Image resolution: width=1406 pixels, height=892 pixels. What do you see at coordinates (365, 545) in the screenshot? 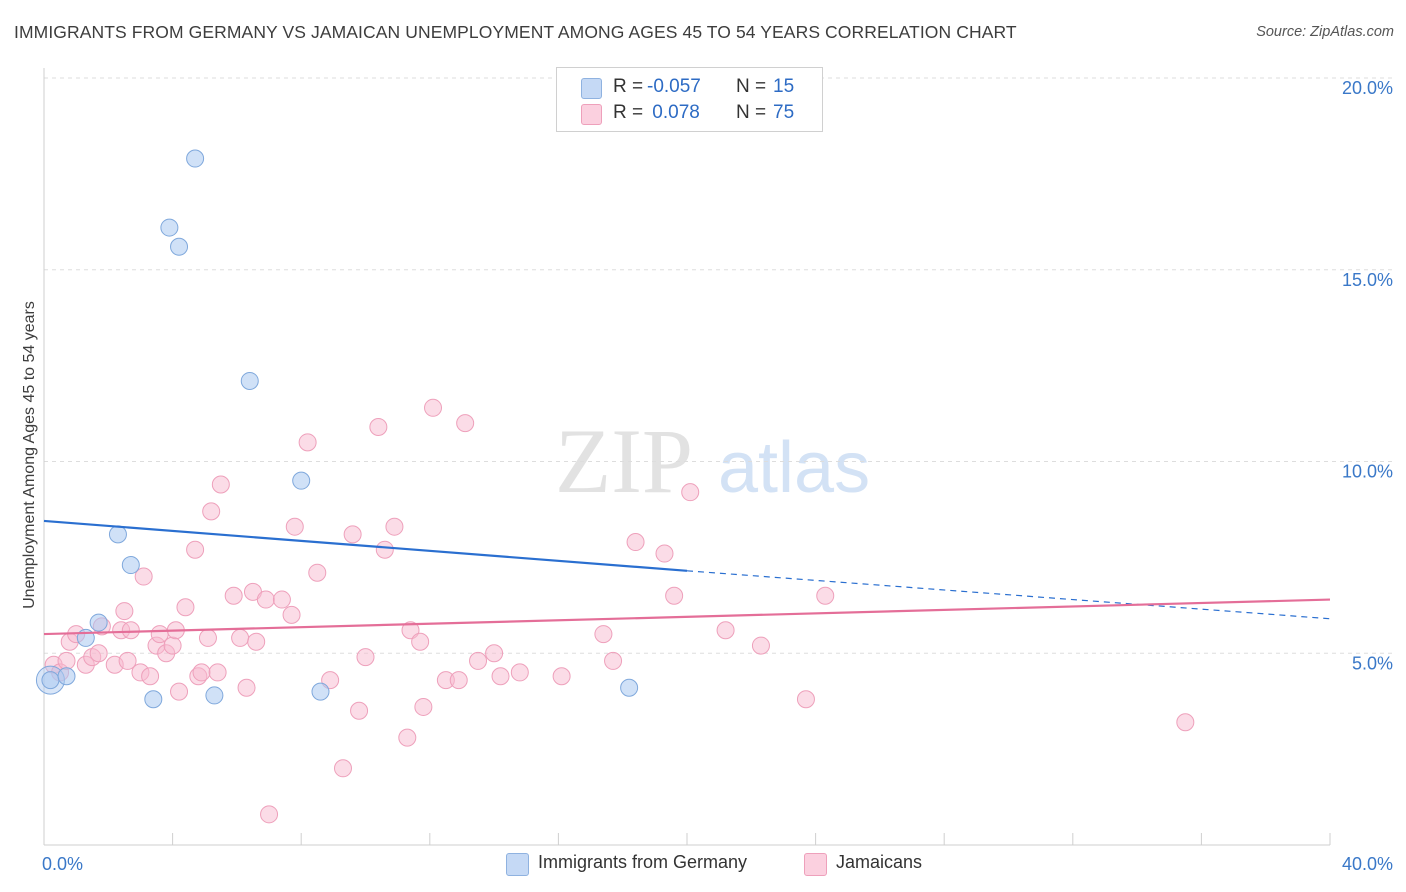
I see `germany-trend-line` at bounding box center [365, 545].